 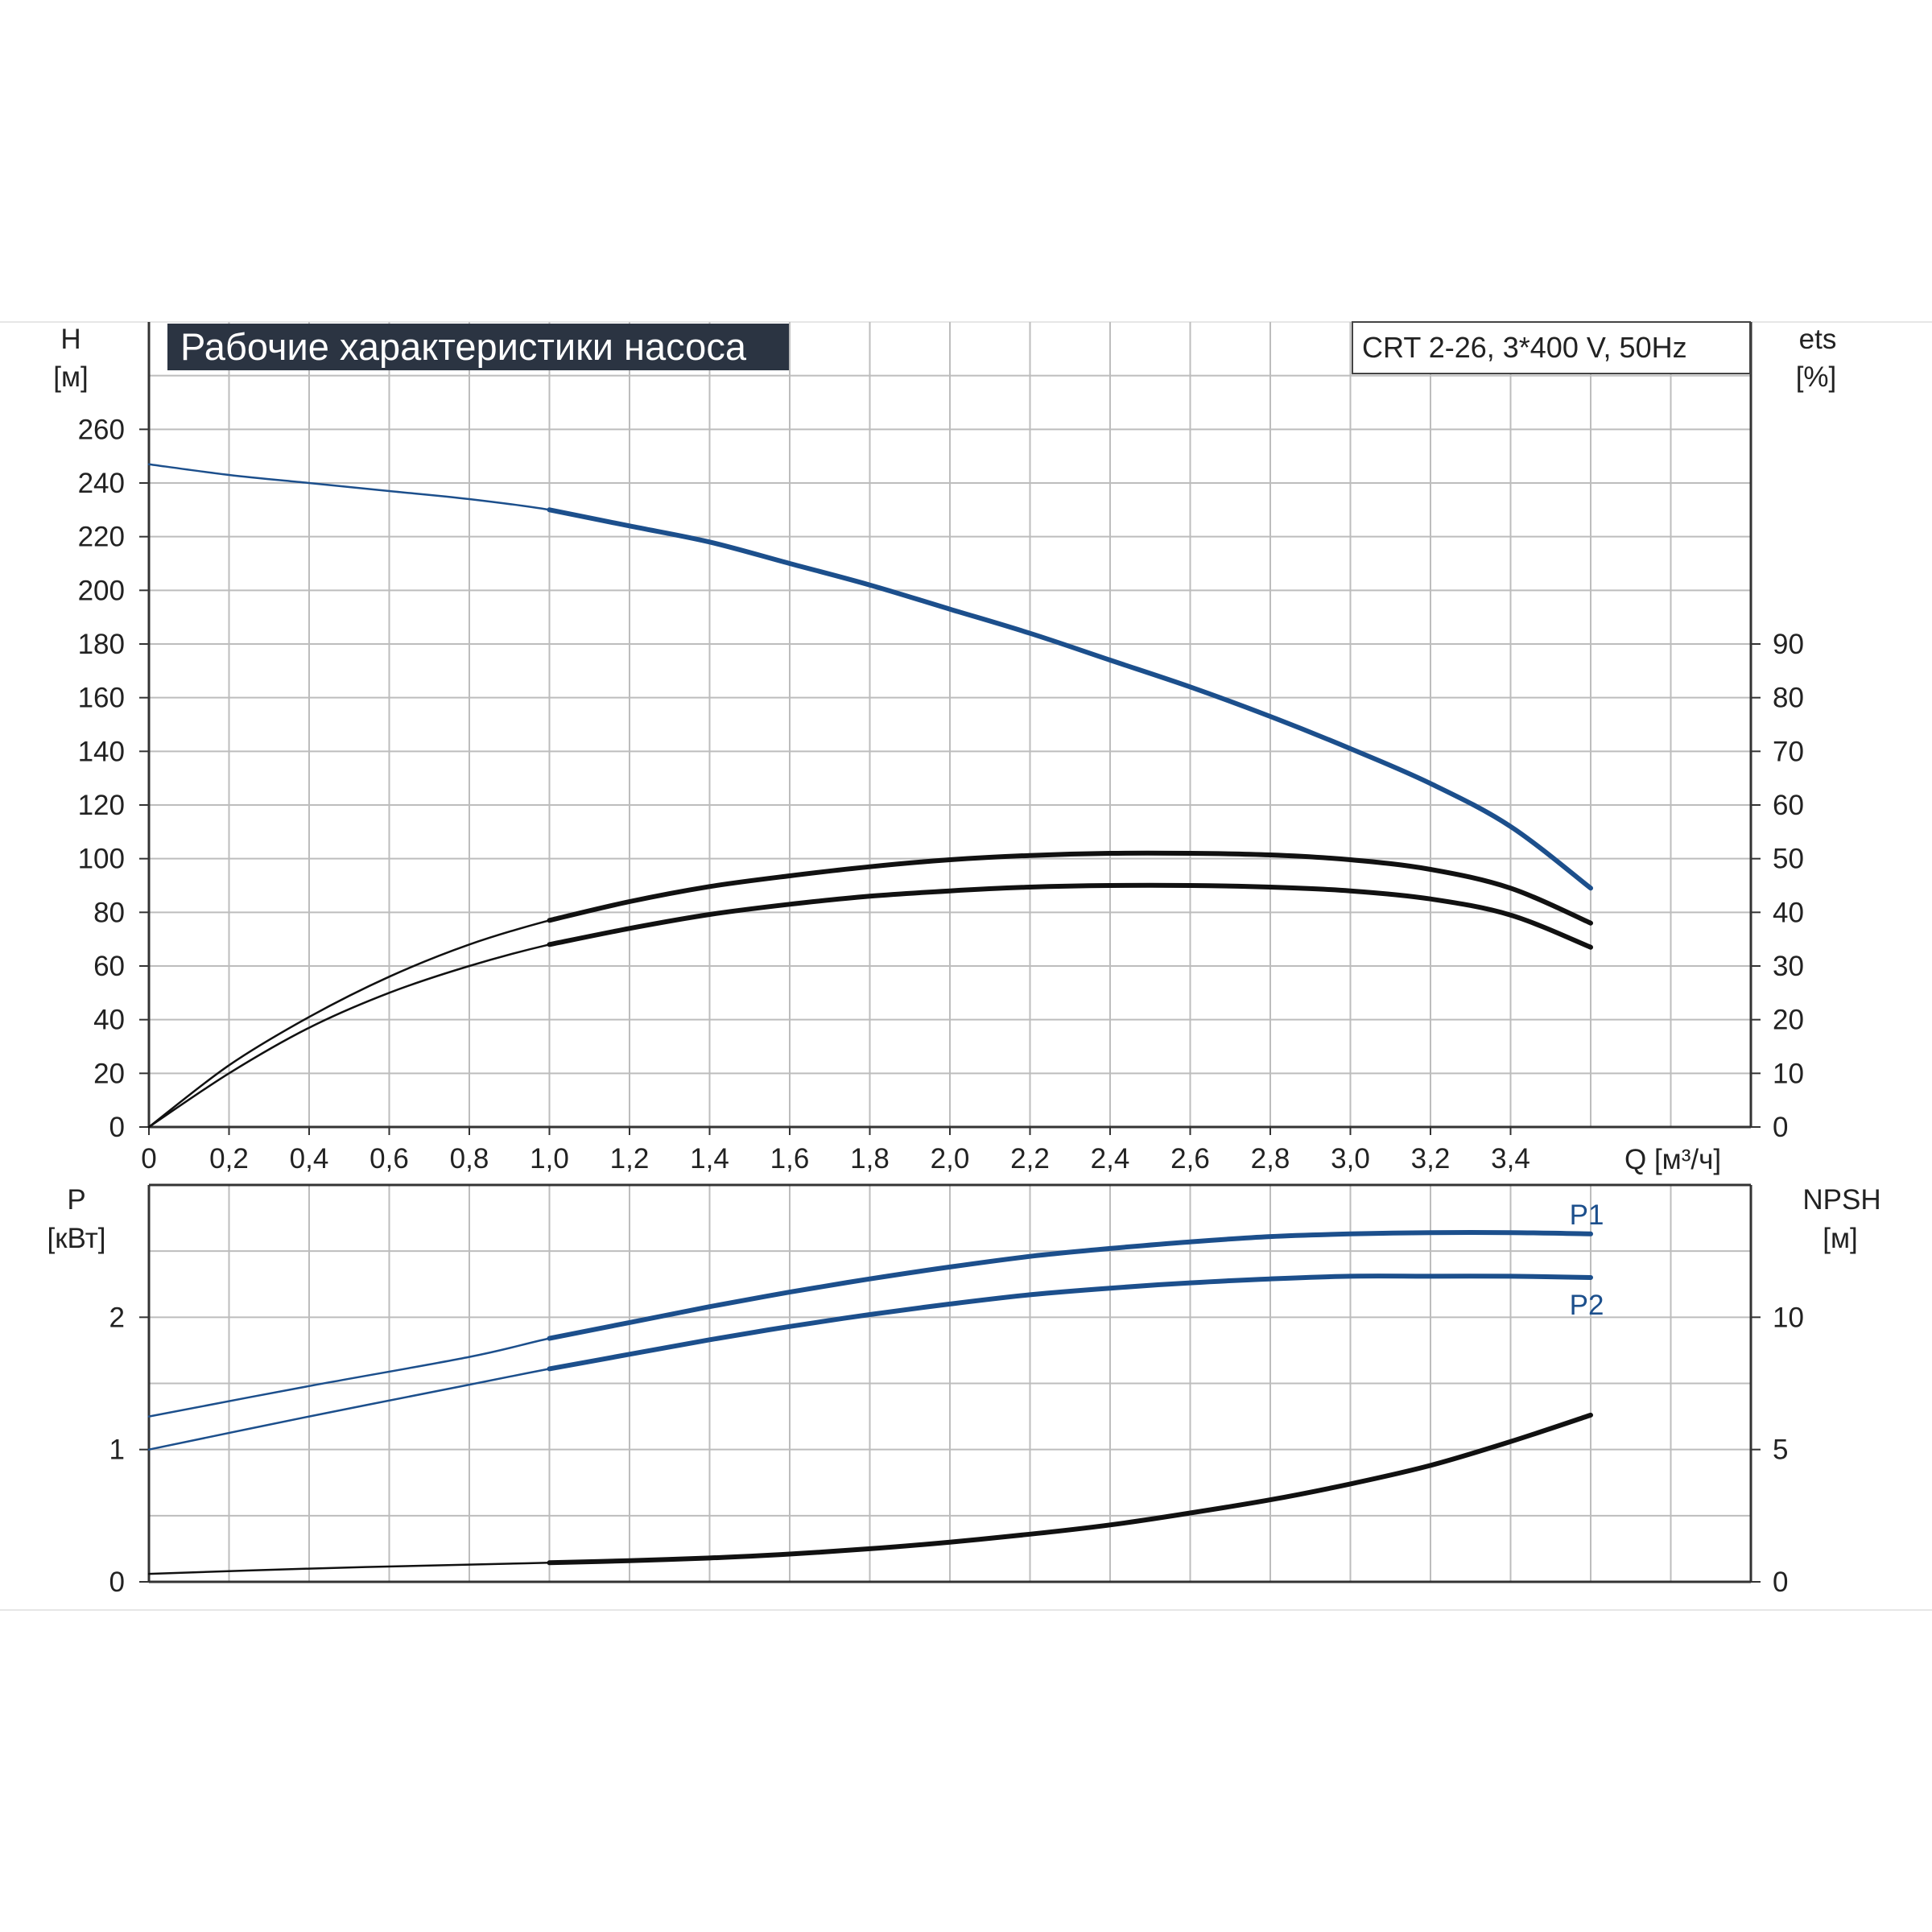 What do you see at coordinates (117, 1582) in the screenshot?
I see `bottom-left-tick-label: 0` at bounding box center [117, 1582].